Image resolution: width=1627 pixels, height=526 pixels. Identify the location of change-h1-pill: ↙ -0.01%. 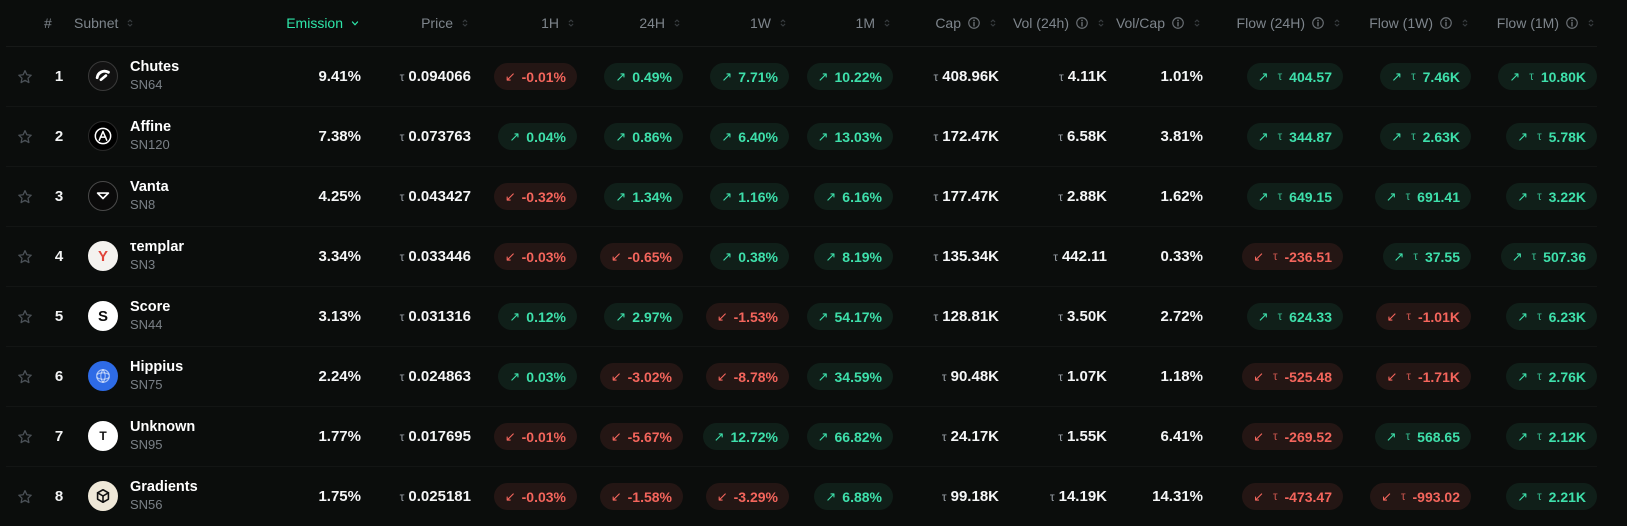
(535, 76).